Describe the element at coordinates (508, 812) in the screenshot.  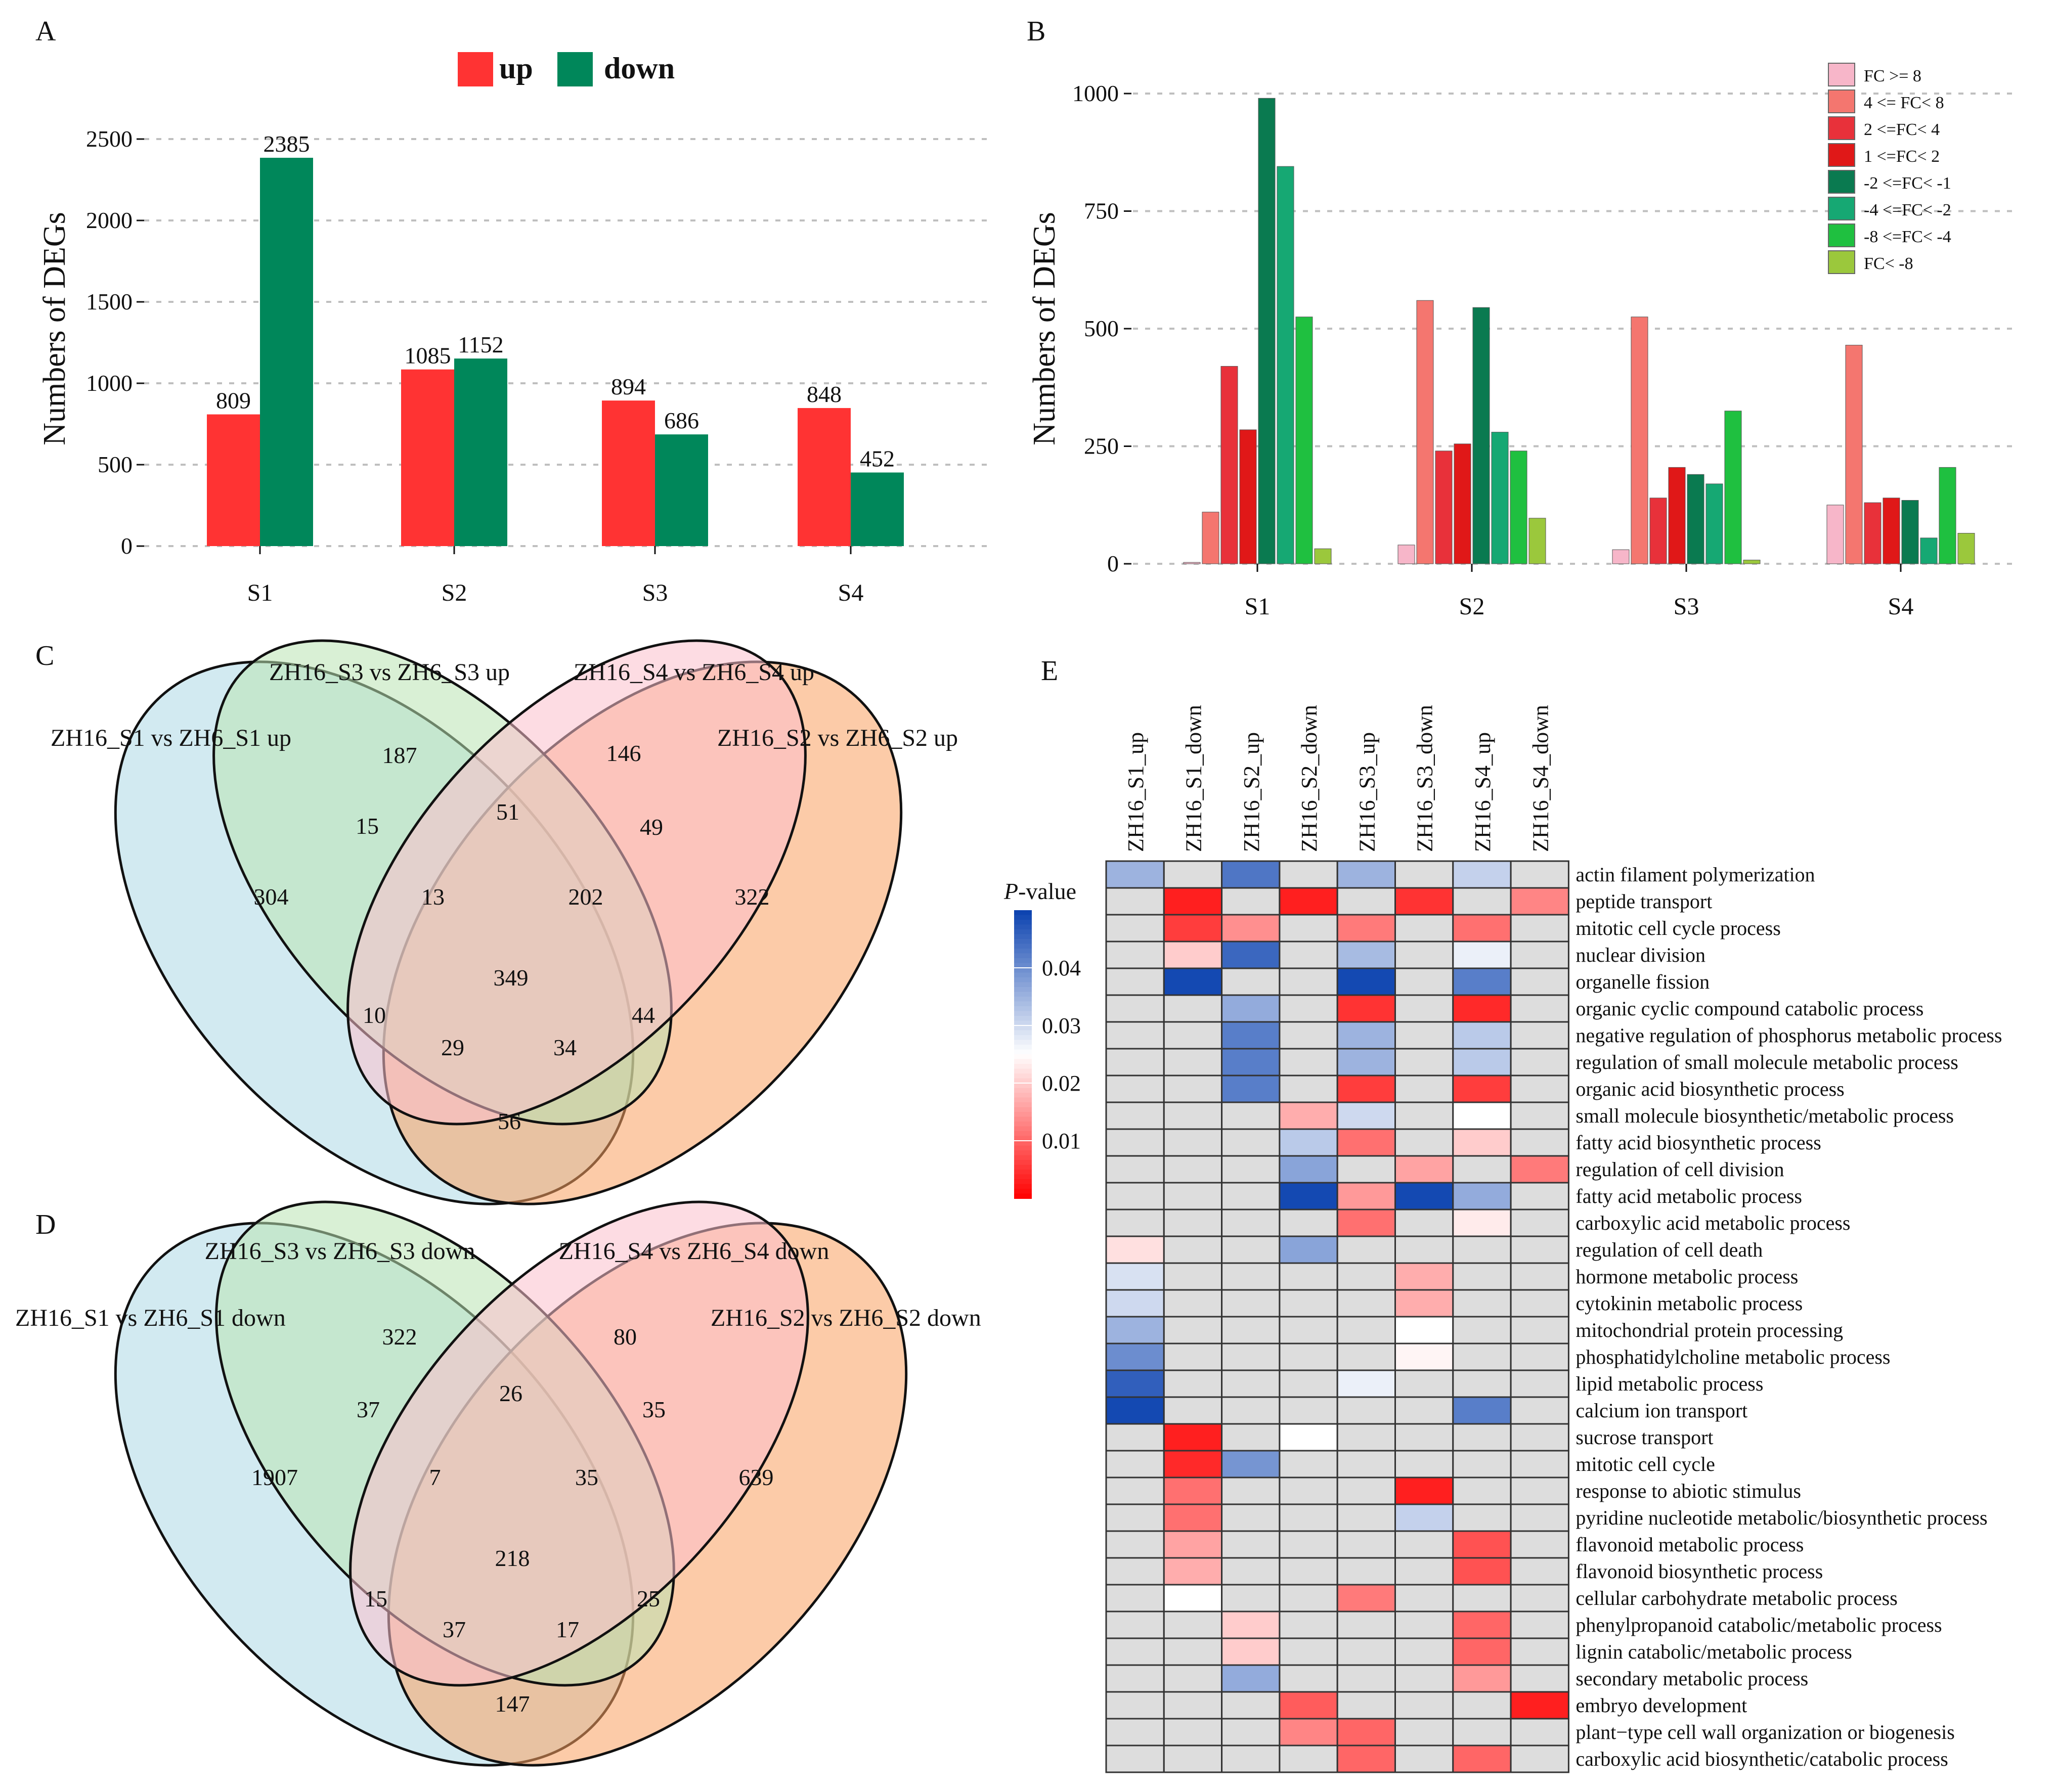
I see `venn-c-region-bc: 51` at that location.